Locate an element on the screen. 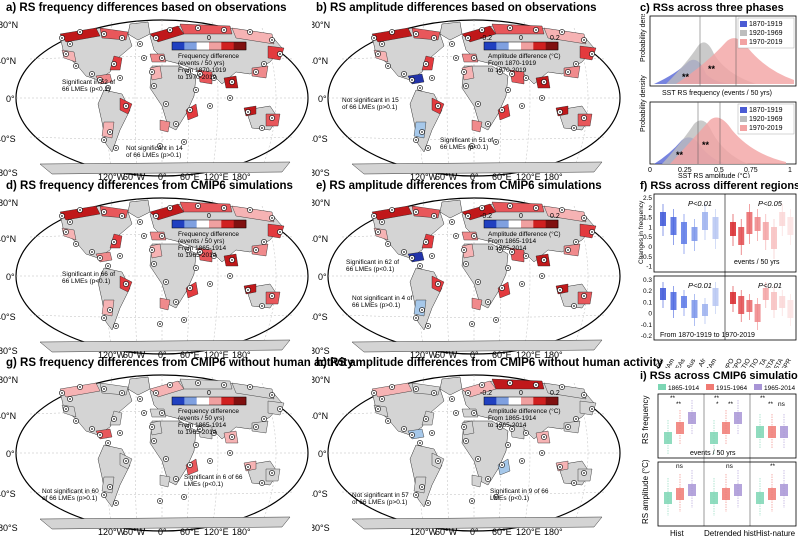  colorbar-label: (events / 50 yrs) is located at coordinates (201, 63).